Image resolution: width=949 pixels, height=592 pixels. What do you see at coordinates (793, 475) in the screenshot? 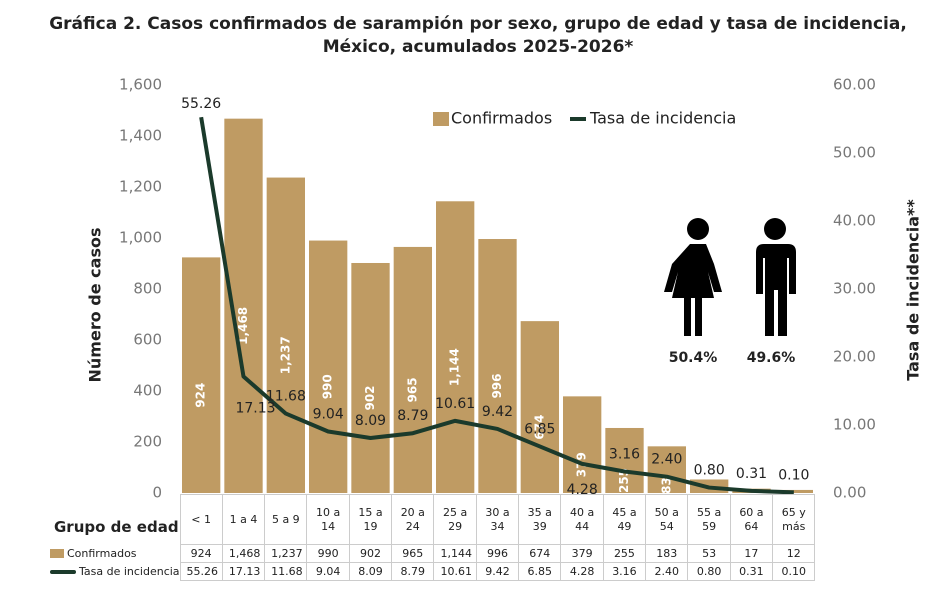
I see `line-value-label: 0.10` at bounding box center [793, 475].